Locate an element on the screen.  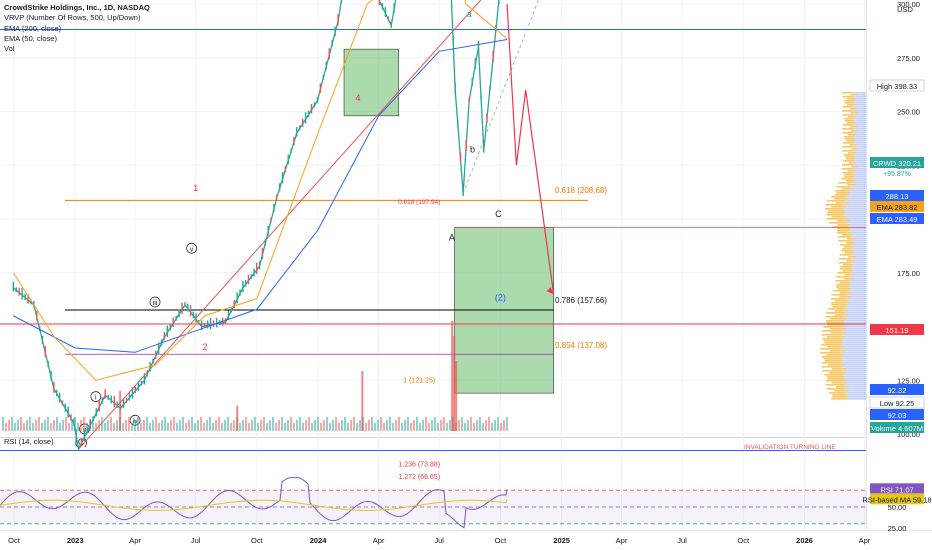
invalidation-label: INVALIDATION TURNING LINE is located at coordinates (790, 447).